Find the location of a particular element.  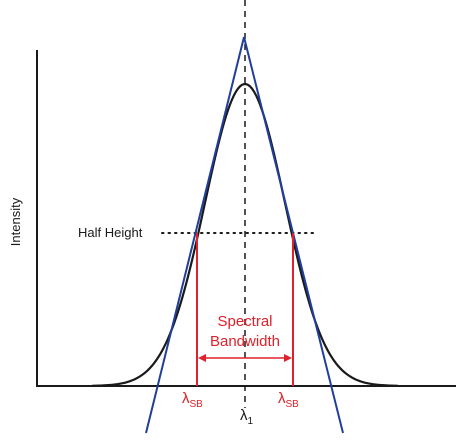

lambda-sb-left-symbol: λ is located at coordinates (186, 398).